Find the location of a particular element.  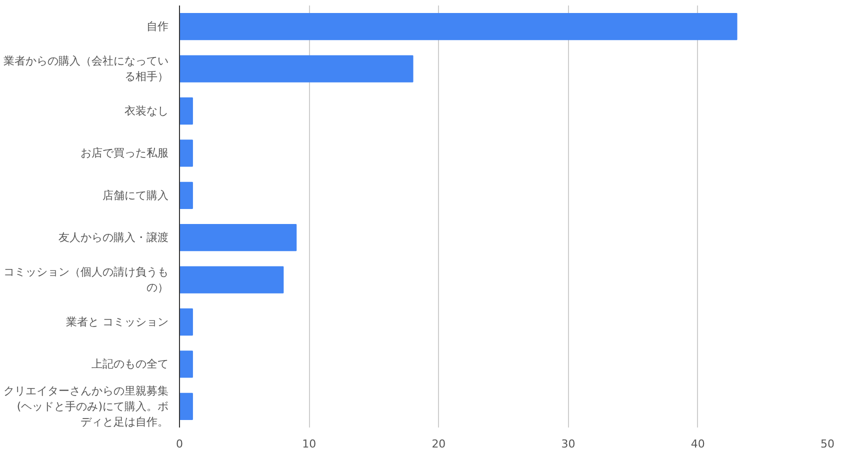

y-tick-label: 上記のもの全て is located at coordinates (130, 364).